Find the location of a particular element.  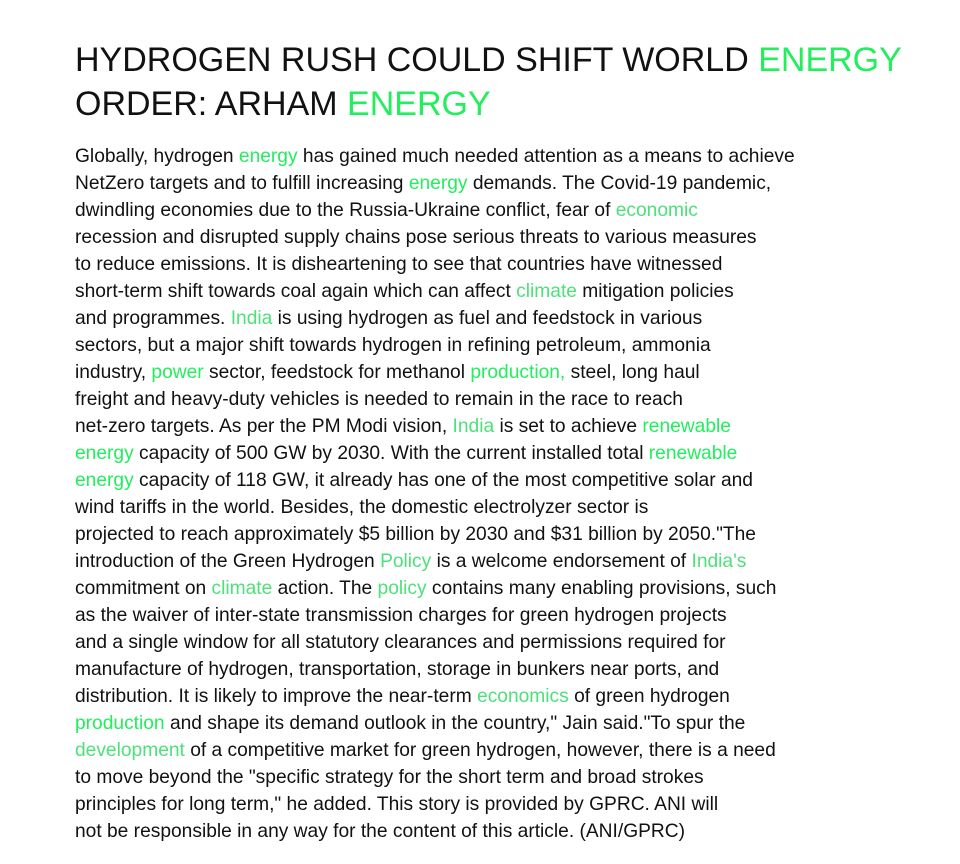

highlighted-keyword: policy is located at coordinates (402, 588).